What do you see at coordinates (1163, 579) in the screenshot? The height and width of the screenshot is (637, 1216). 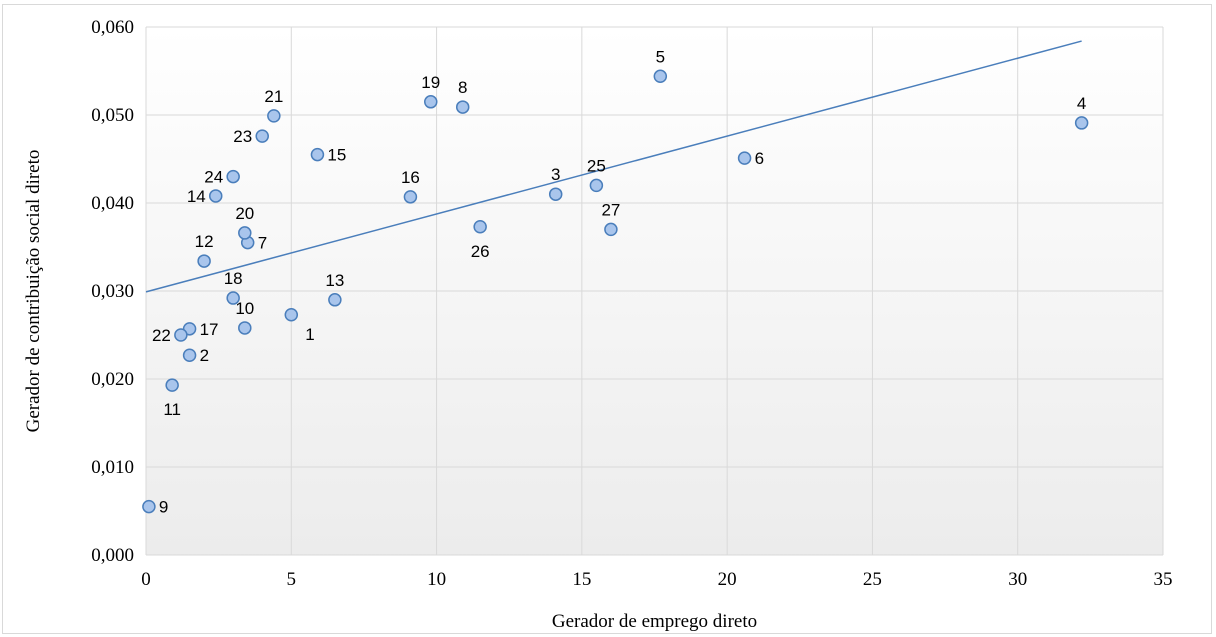 I see `x-tick-label: 35` at bounding box center [1163, 579].